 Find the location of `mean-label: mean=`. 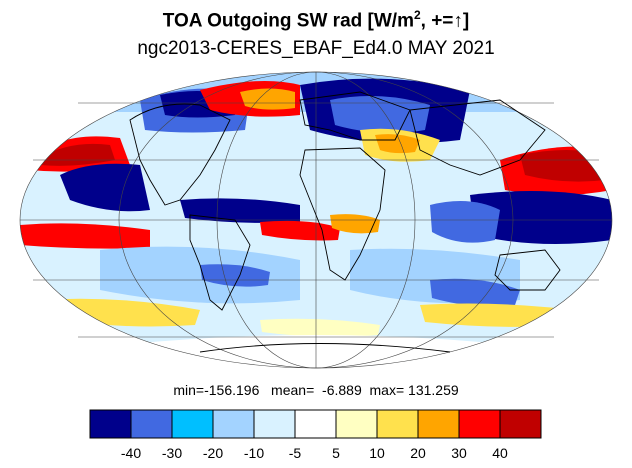

mean-label: mean= is located at coordinates (293, 390).